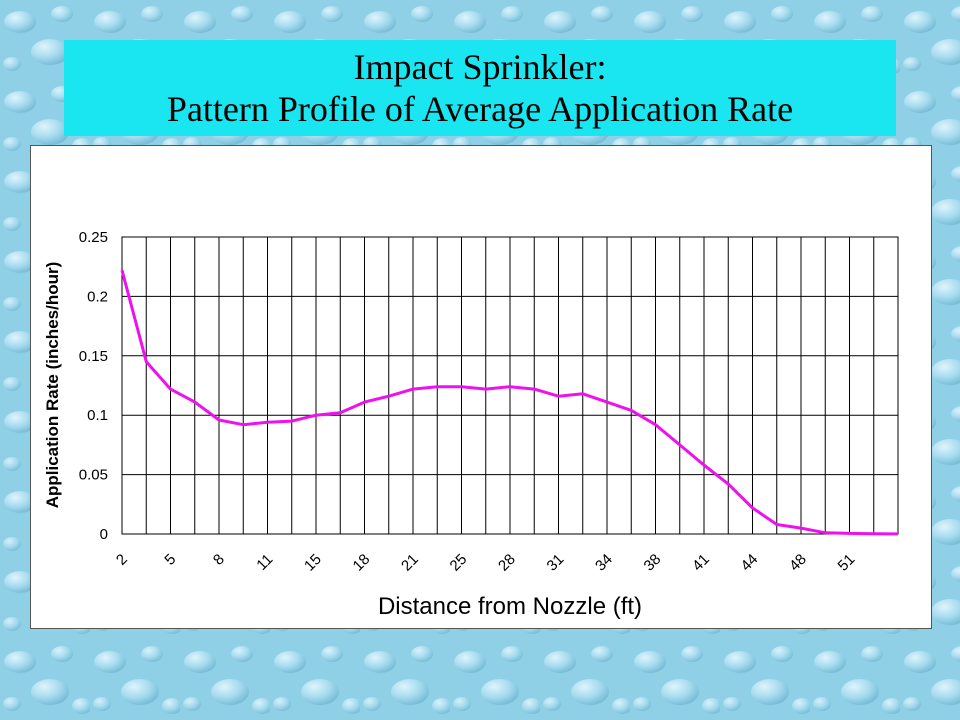  I want to click on x-tick-label: 48, so click(798, 563).